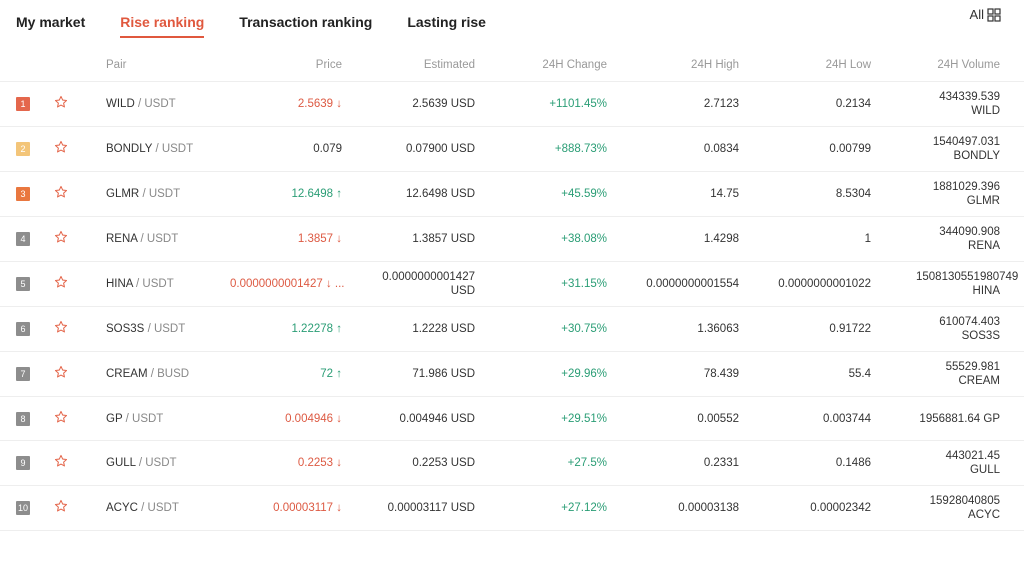  What do you see at coordinates (287, 329) in the screenshot?
I see `price-cell: 1.22278 ↑` at bounding box center [287, 329].